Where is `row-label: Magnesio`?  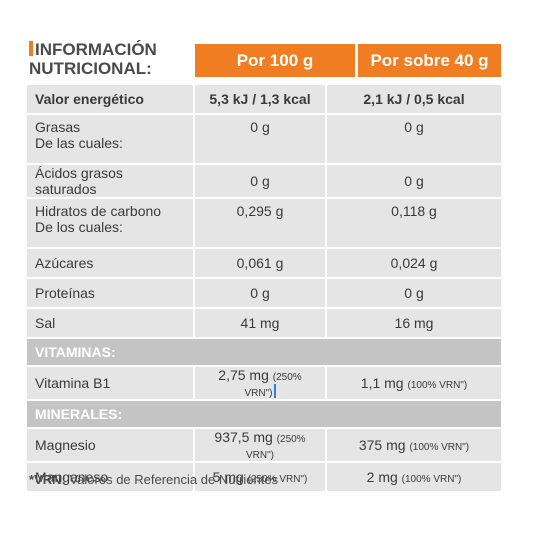
row-label: Magnesio is located at coordinates (110, 445).